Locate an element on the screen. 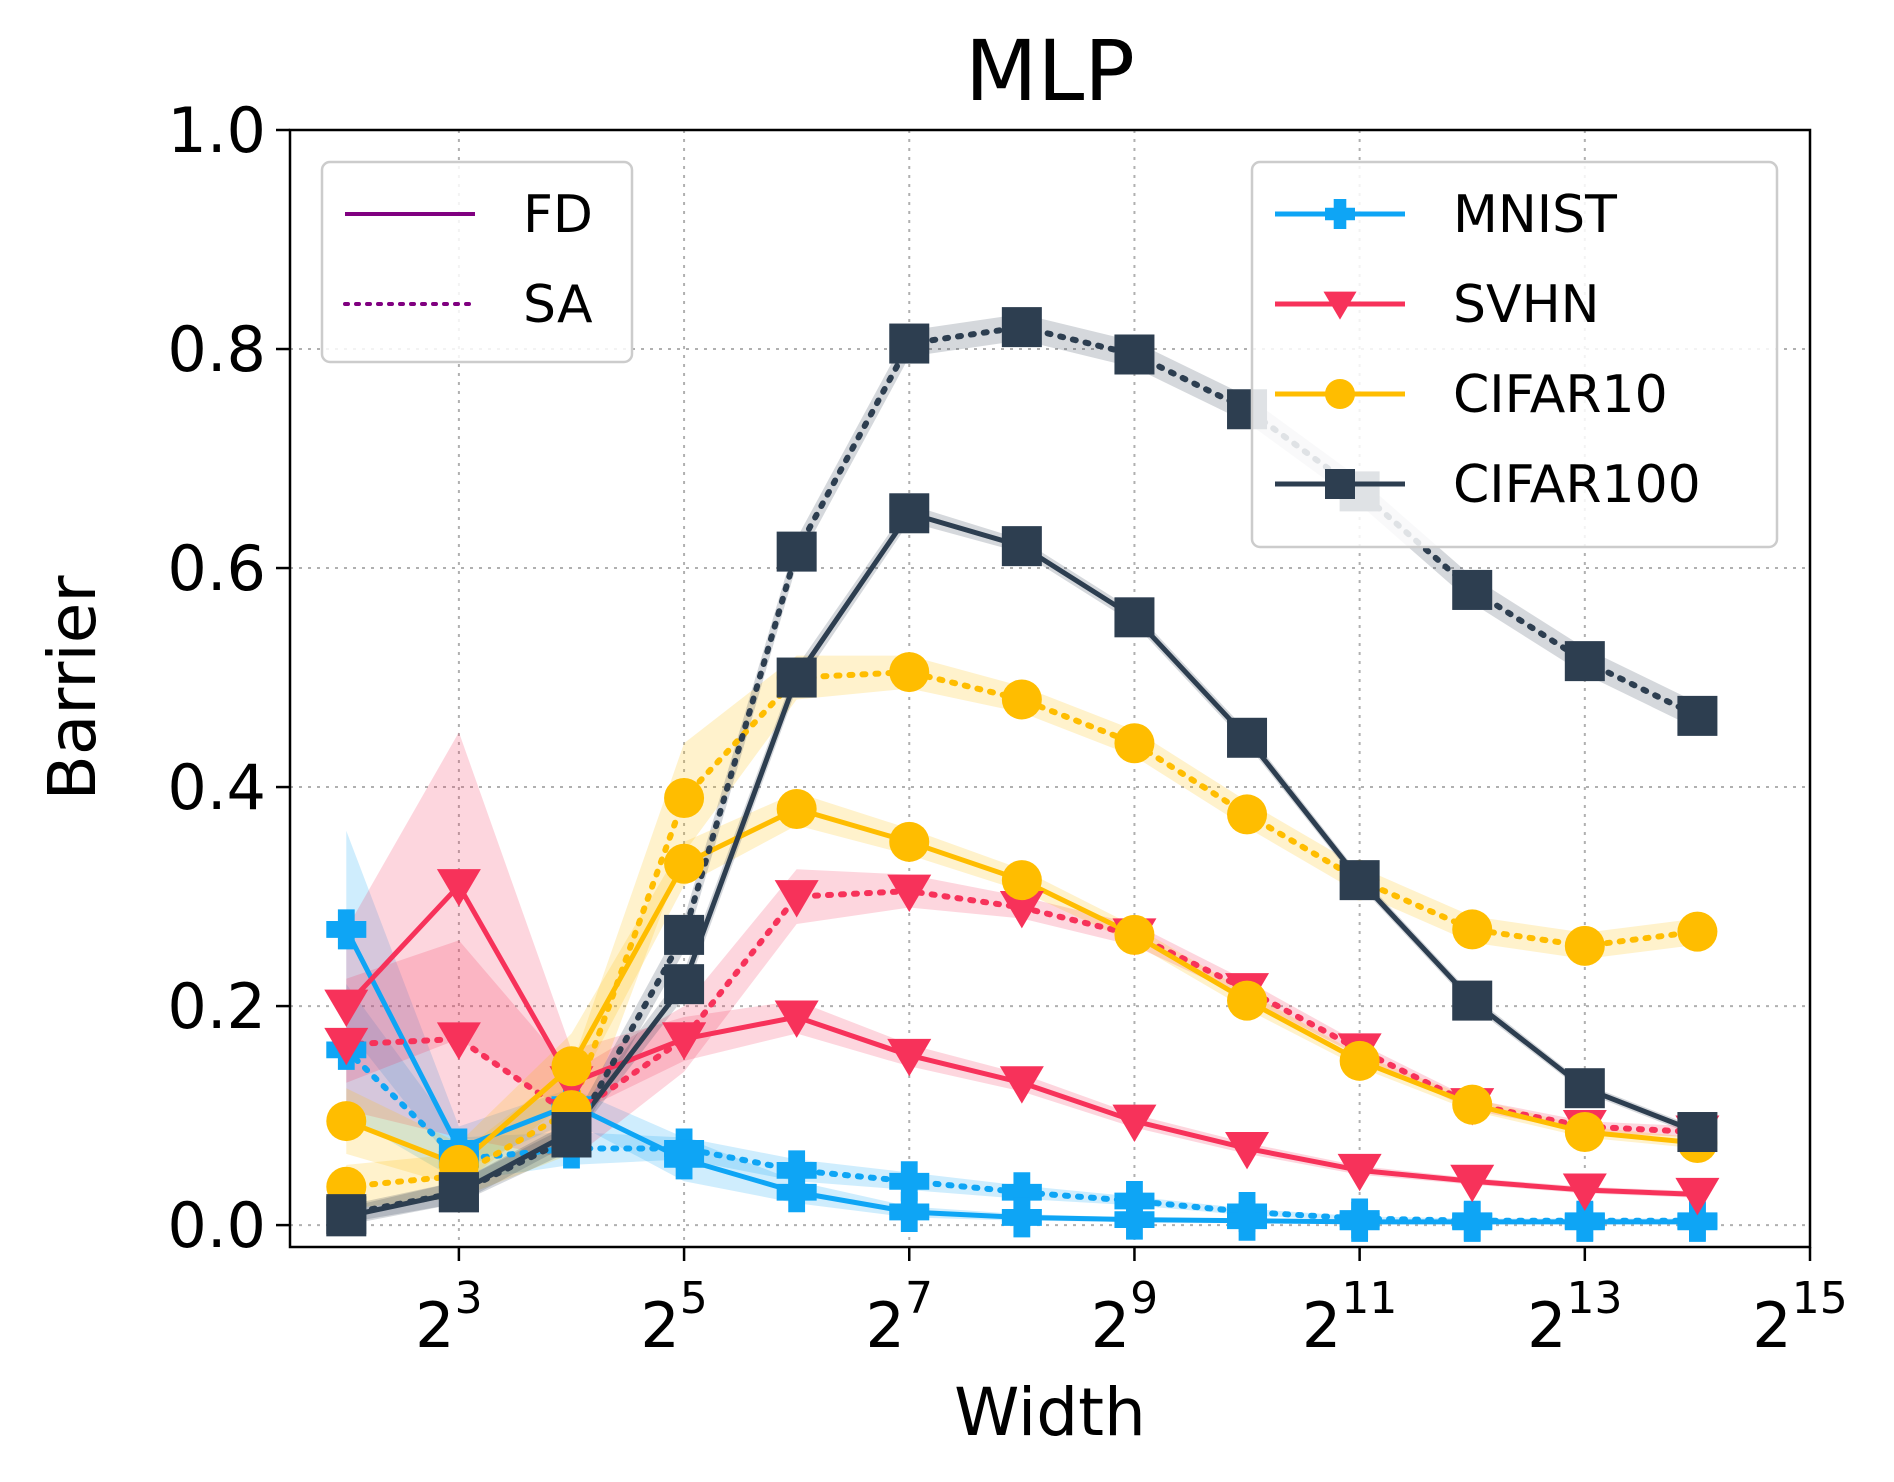  x-axis-label: Width is located at coordinates (1050, 1412).